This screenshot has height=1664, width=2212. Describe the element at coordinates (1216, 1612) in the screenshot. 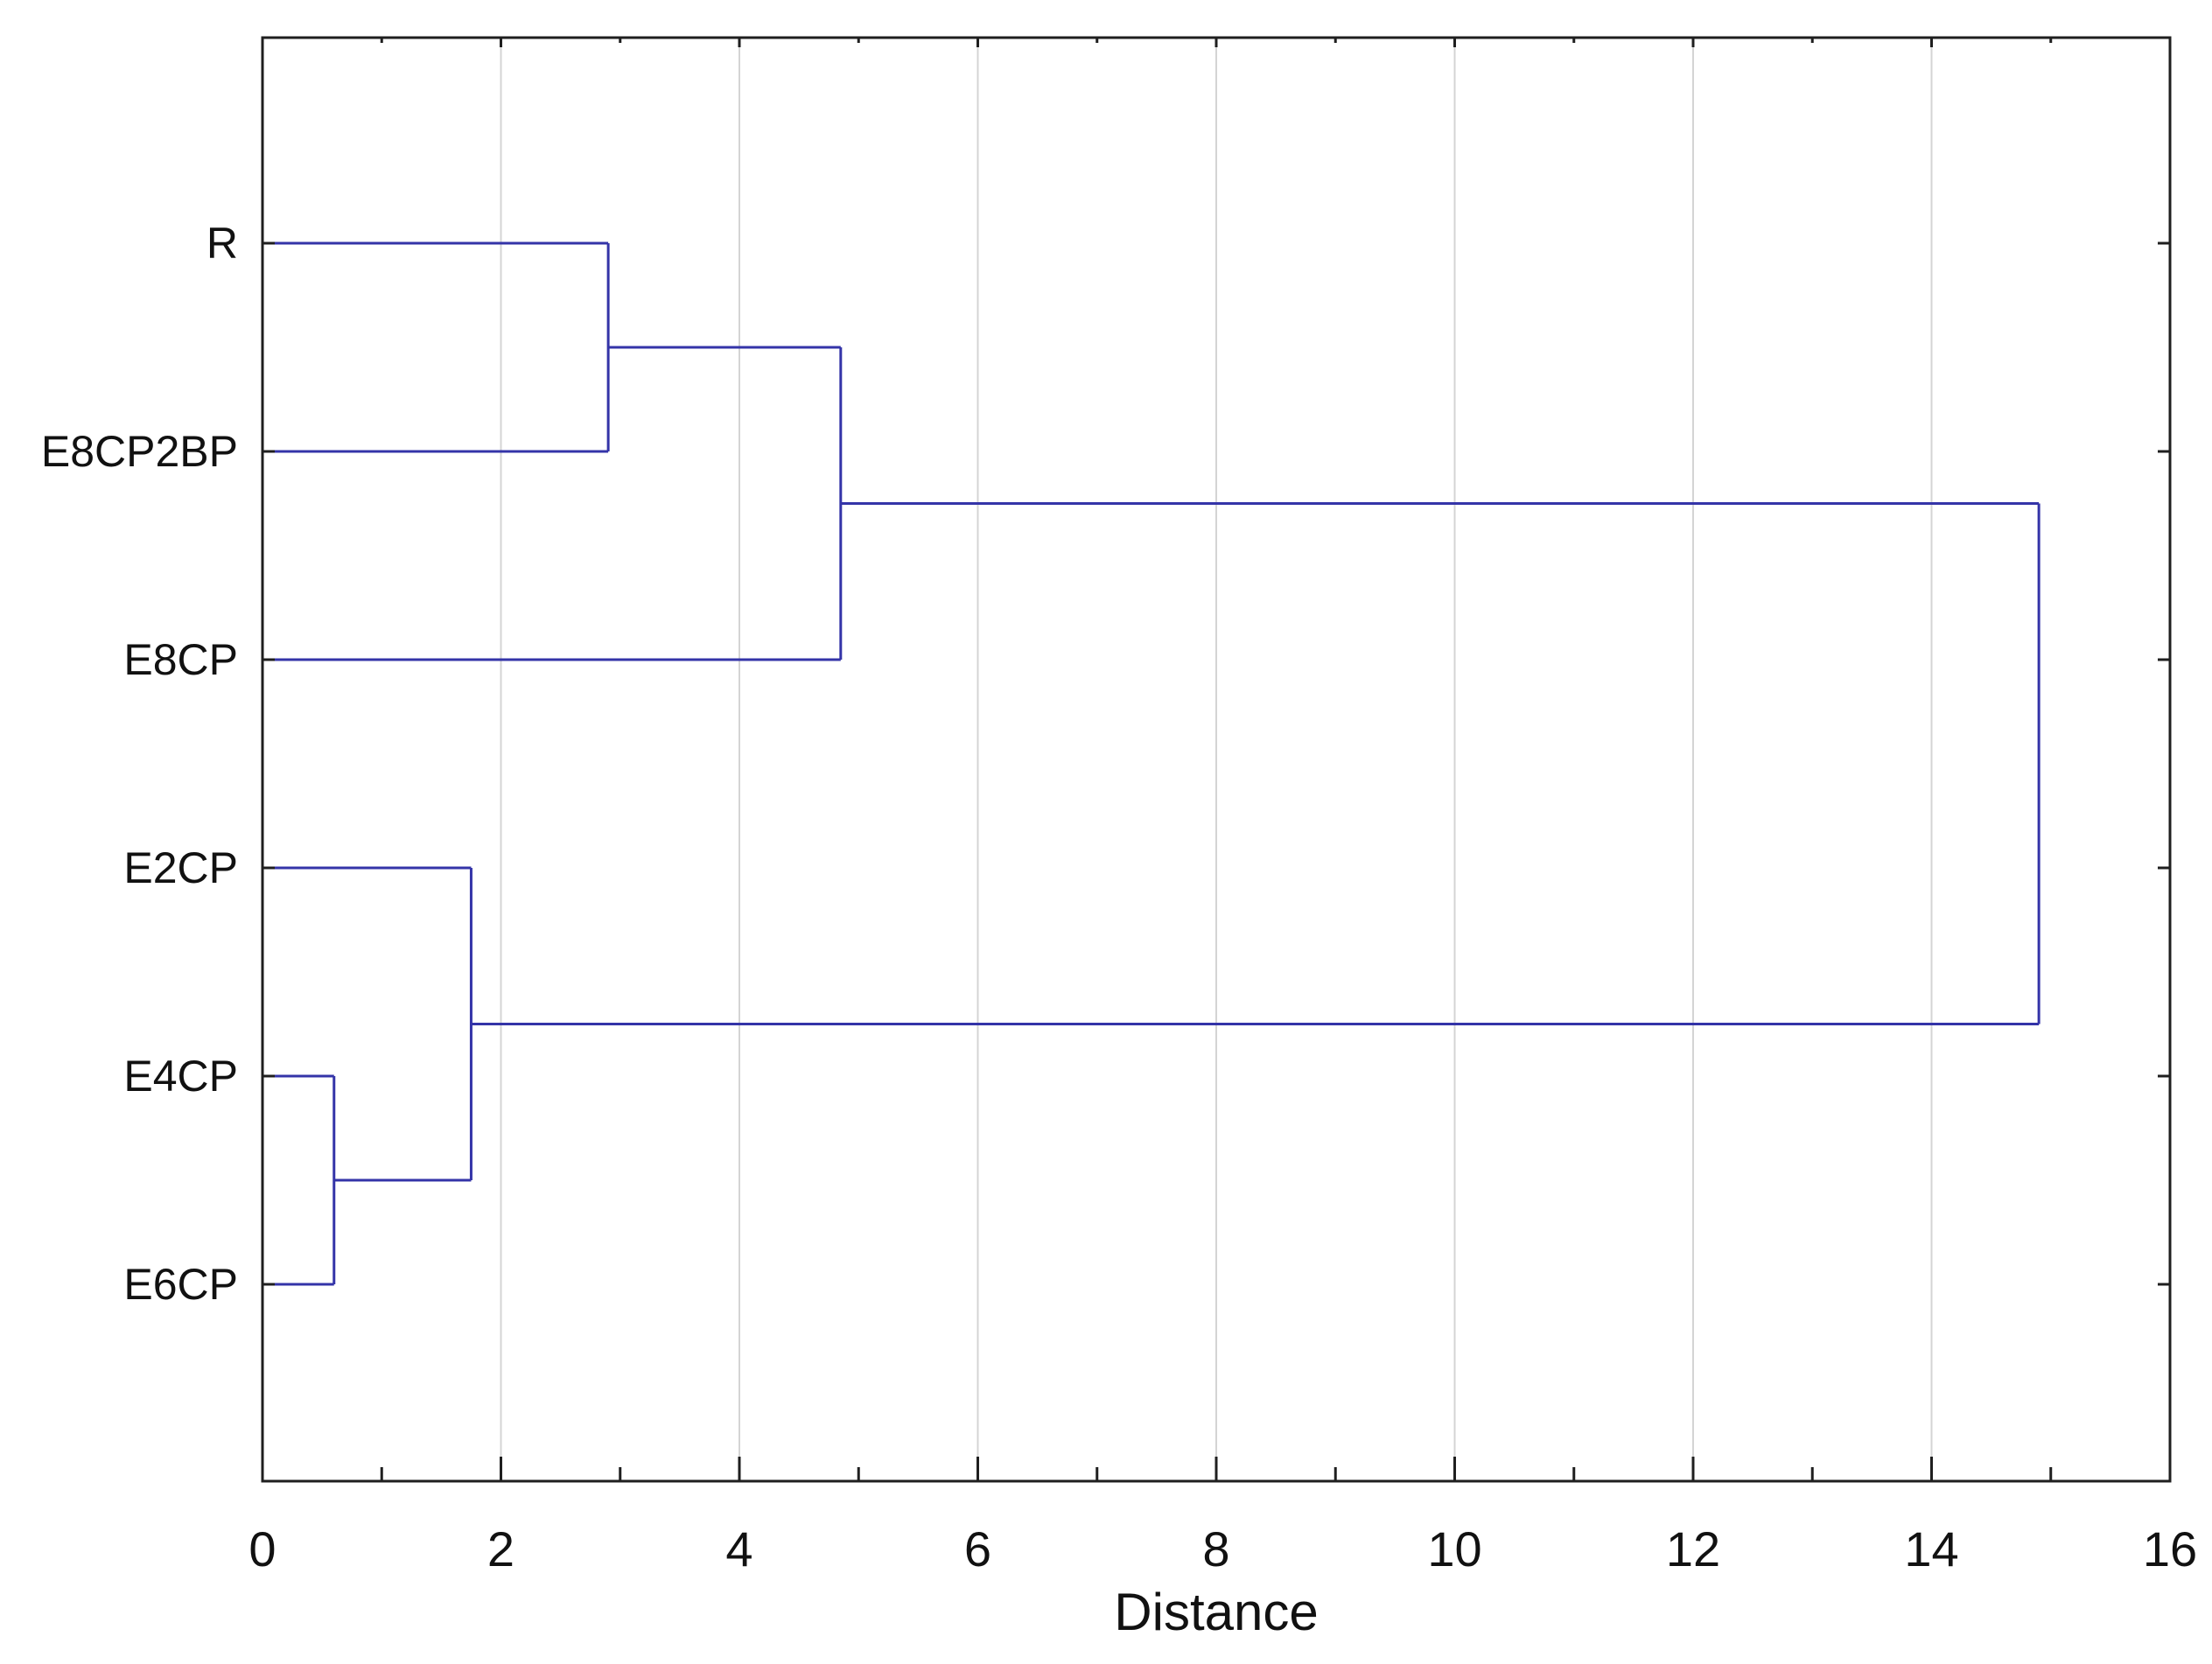

I see `x-axis-title: Distance` at that location.